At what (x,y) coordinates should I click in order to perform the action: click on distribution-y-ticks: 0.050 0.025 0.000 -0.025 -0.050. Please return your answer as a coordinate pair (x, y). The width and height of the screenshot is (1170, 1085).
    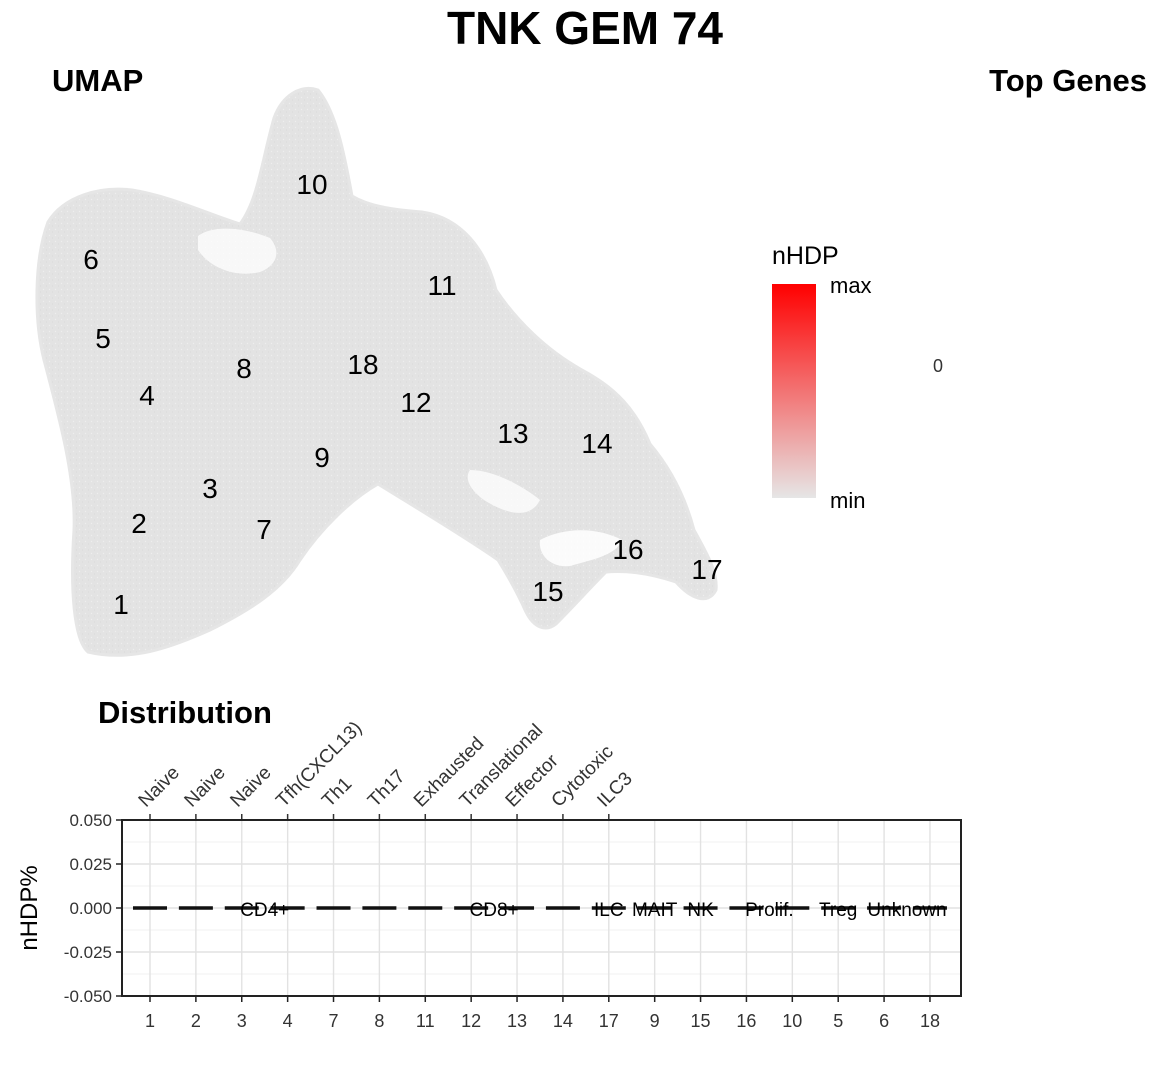
    Looking at the image, I should click on (93, 908).